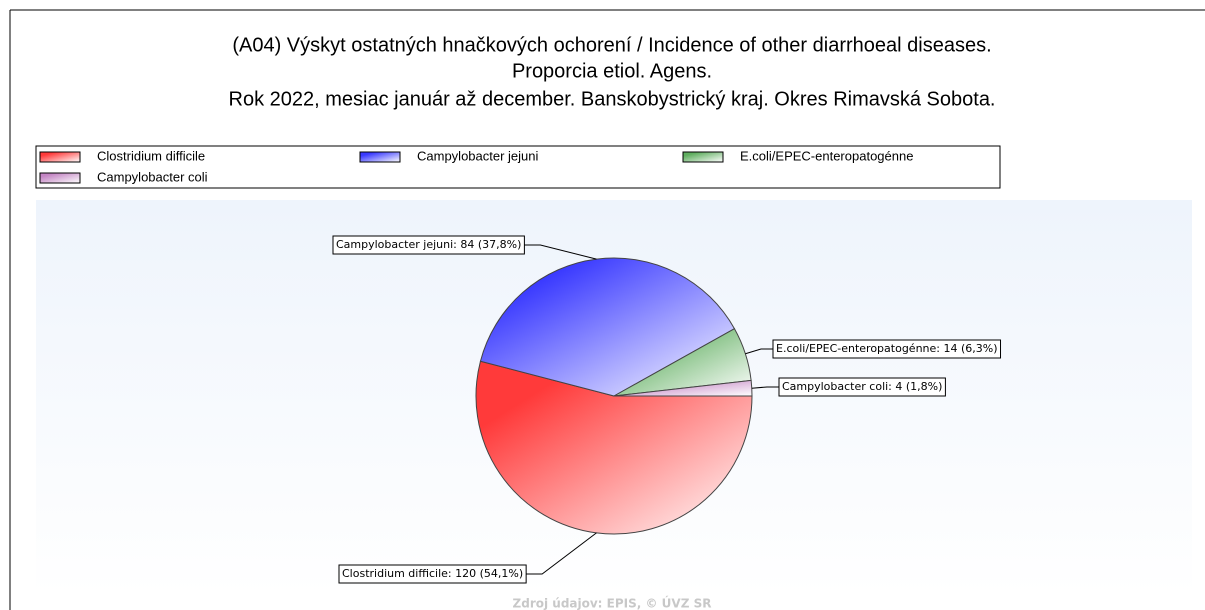 The width and height of the screenshot is (1205, 610). Describe the element at coordinates (887, 348) in the screenshot. I see `data-label: E.coli/EPEC-enteropatogénne: 14 (6,3%)` at that location.